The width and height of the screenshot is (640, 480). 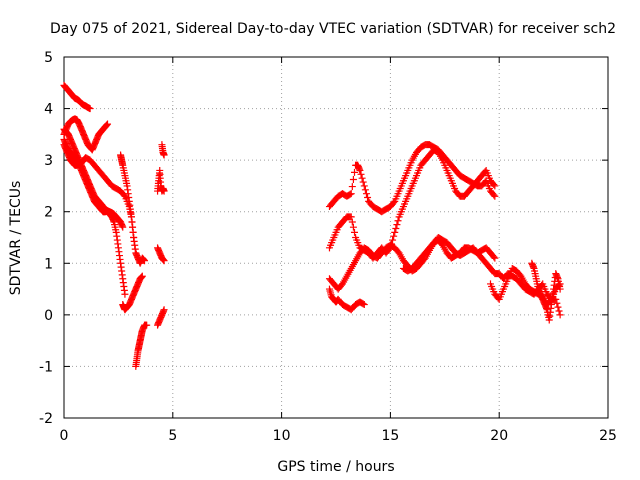 What do you see at coordinates (335, 467) in the screenshot?
I see `x-axis-label: GPS time / hours` at bounding box center [335, 467].